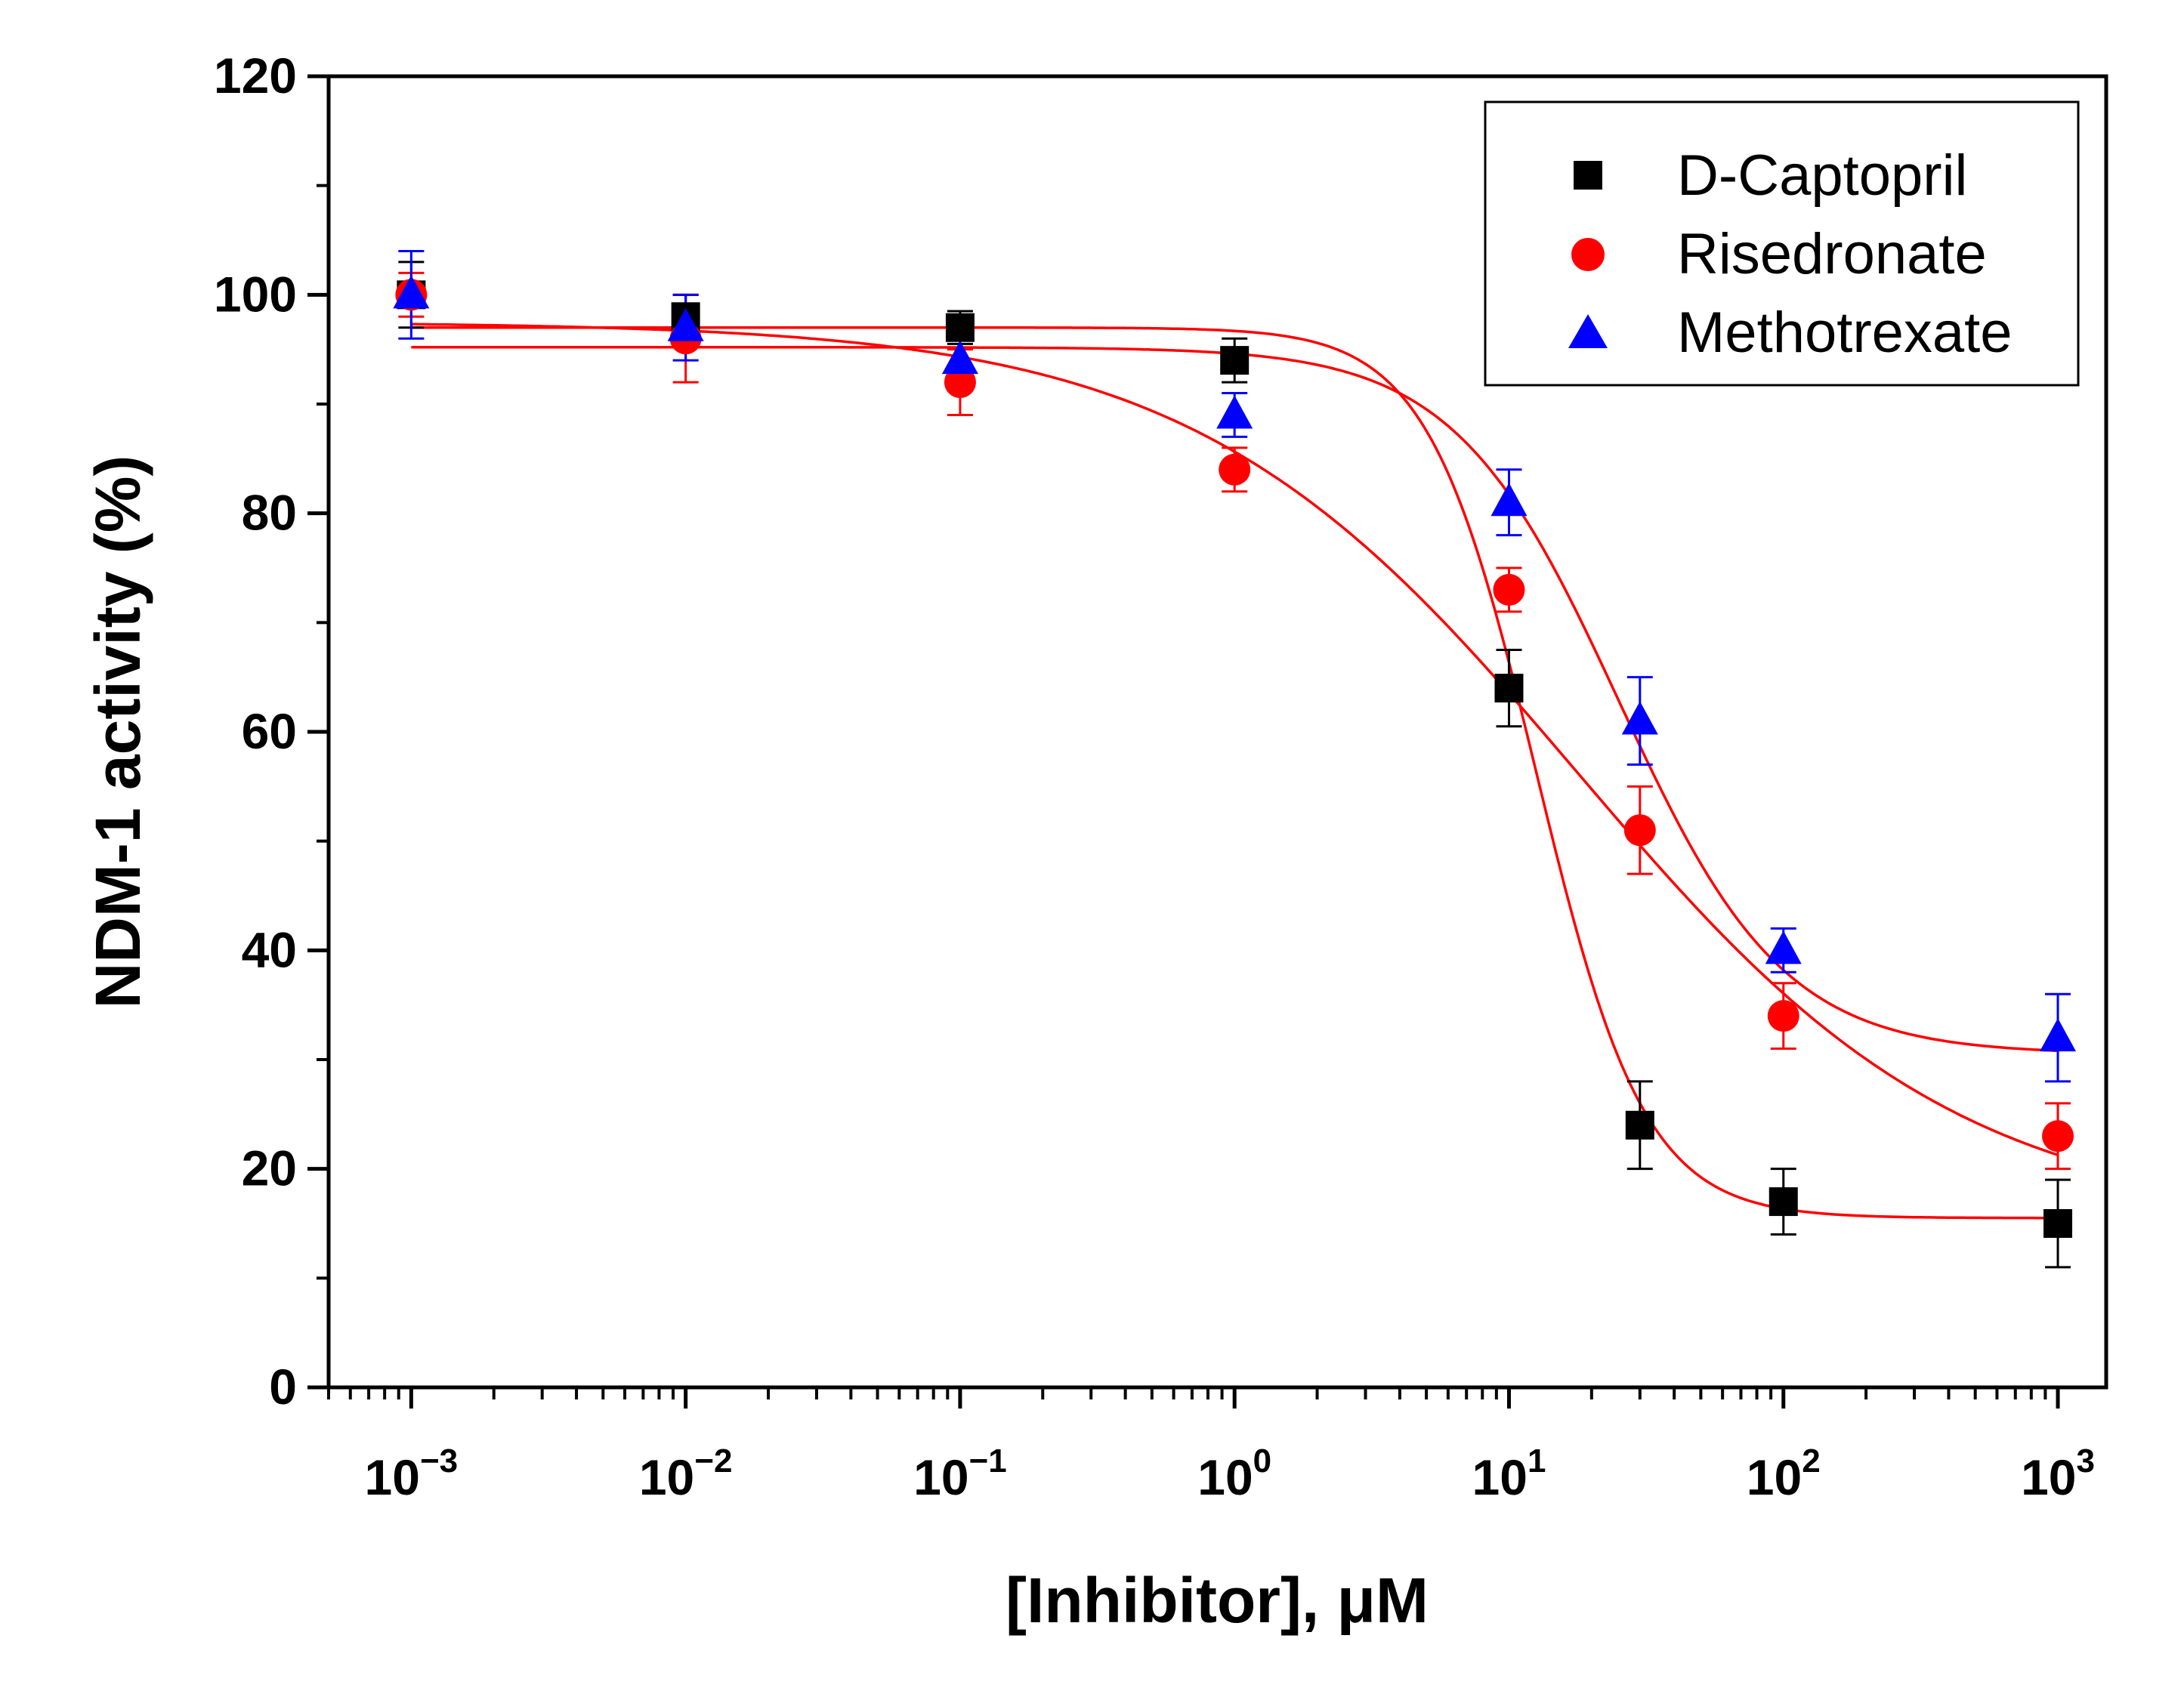  Describe the element at coordinates (1845, 333) in the screenshot. I see `legend-label-methotrexate: Methotrexate` at that location.